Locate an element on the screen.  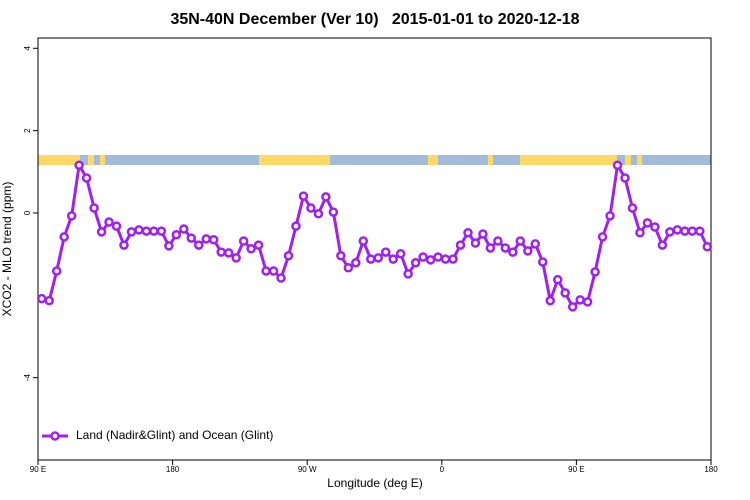
y-axis-label: XCO2 - MLO trend (ppm) is located at coordinates (7, 249).